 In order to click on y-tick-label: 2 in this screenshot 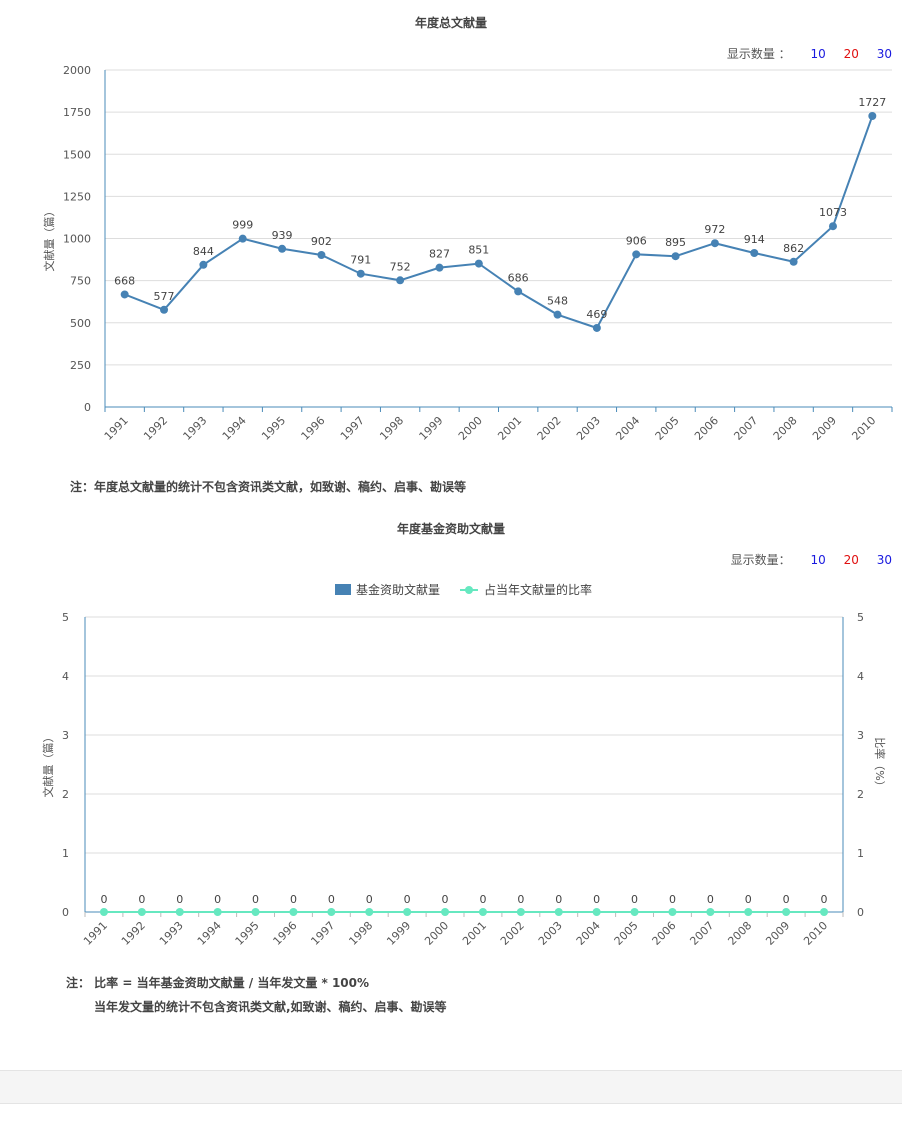, I will do `click(65, 794)`.